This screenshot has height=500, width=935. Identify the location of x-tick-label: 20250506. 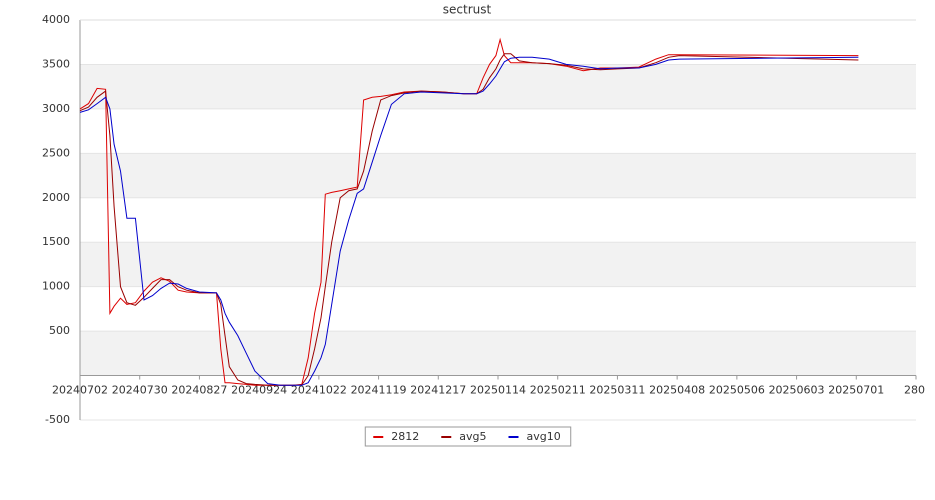
(737, 390).